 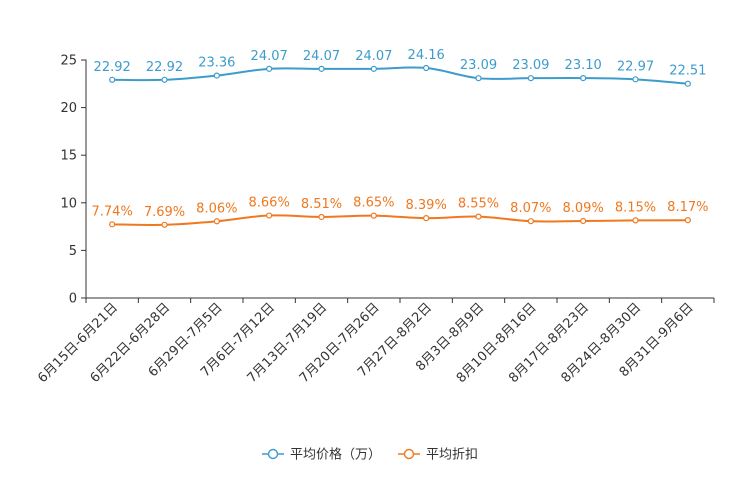 I want to click on data-label: 8.66%, so click(x=269, y=203).